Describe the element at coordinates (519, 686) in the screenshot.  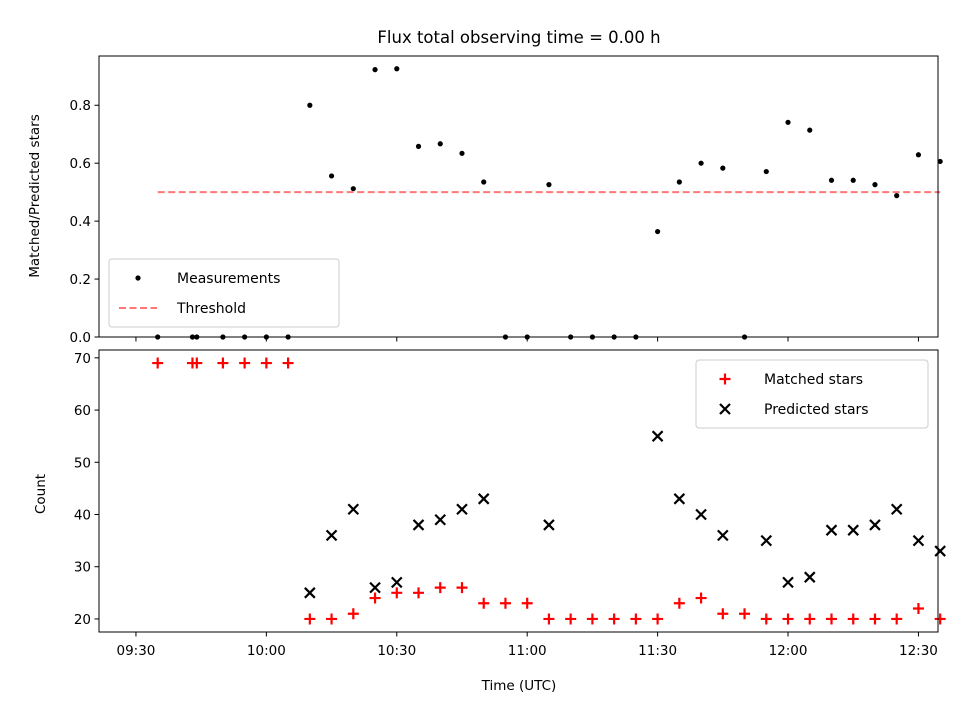
I see `x-axis-label: Time (UTC)` at that location.